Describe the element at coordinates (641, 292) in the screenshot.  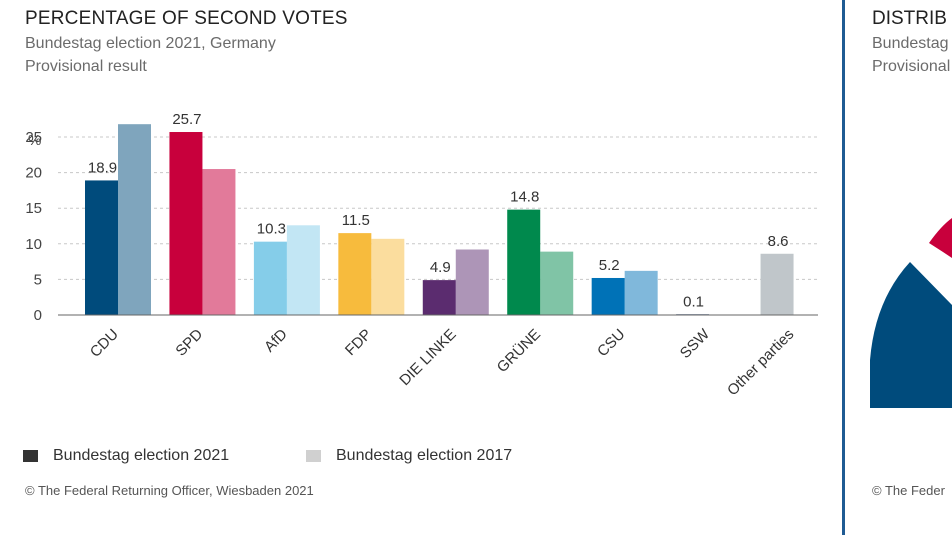
I see `bar-2017-csu` at that location.